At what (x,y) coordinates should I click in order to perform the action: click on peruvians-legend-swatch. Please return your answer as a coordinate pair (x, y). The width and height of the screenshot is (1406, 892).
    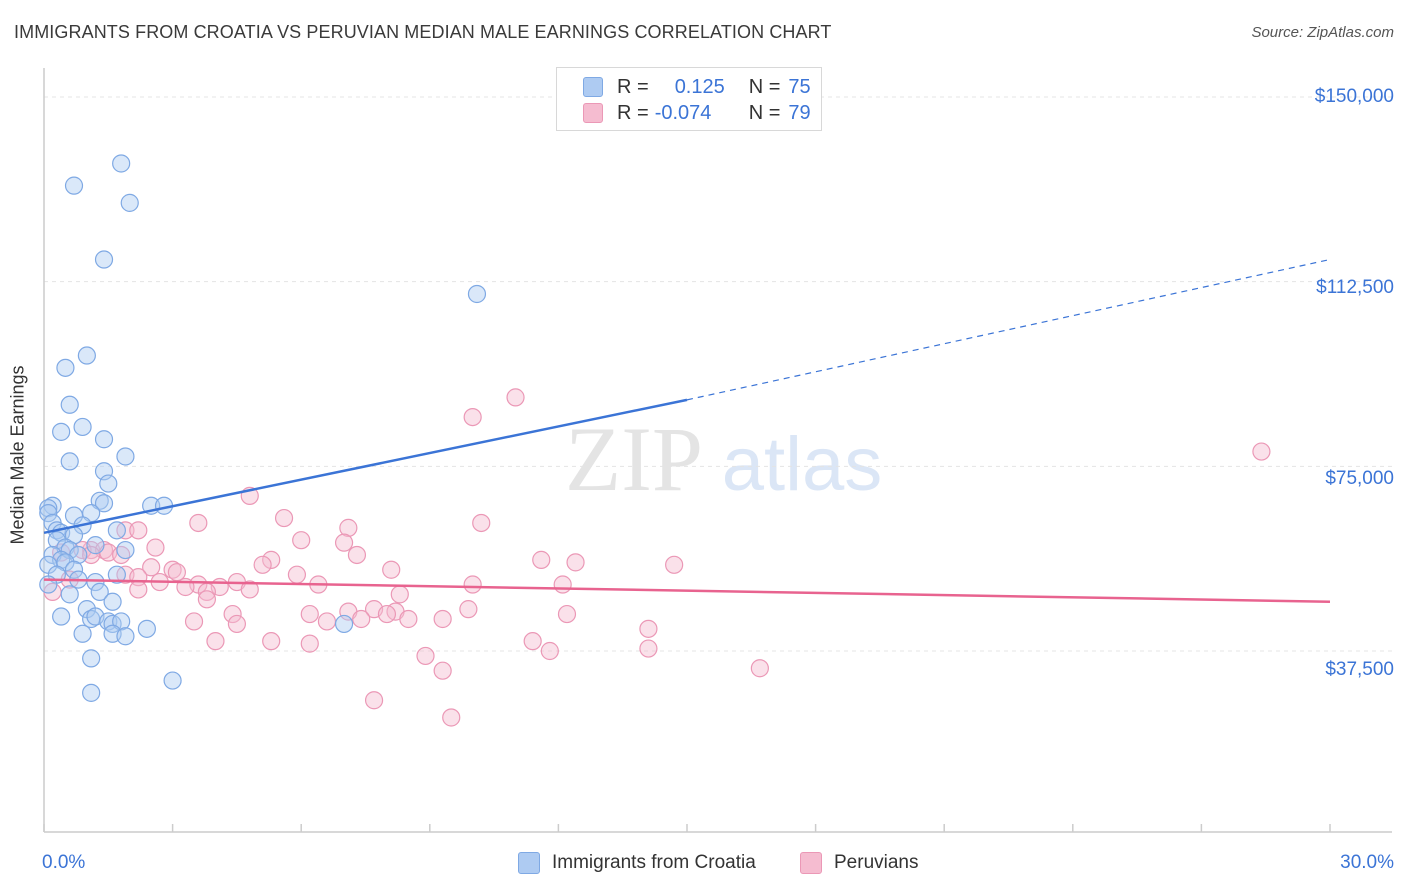
    Looking at the image, I should click on (811, 863).